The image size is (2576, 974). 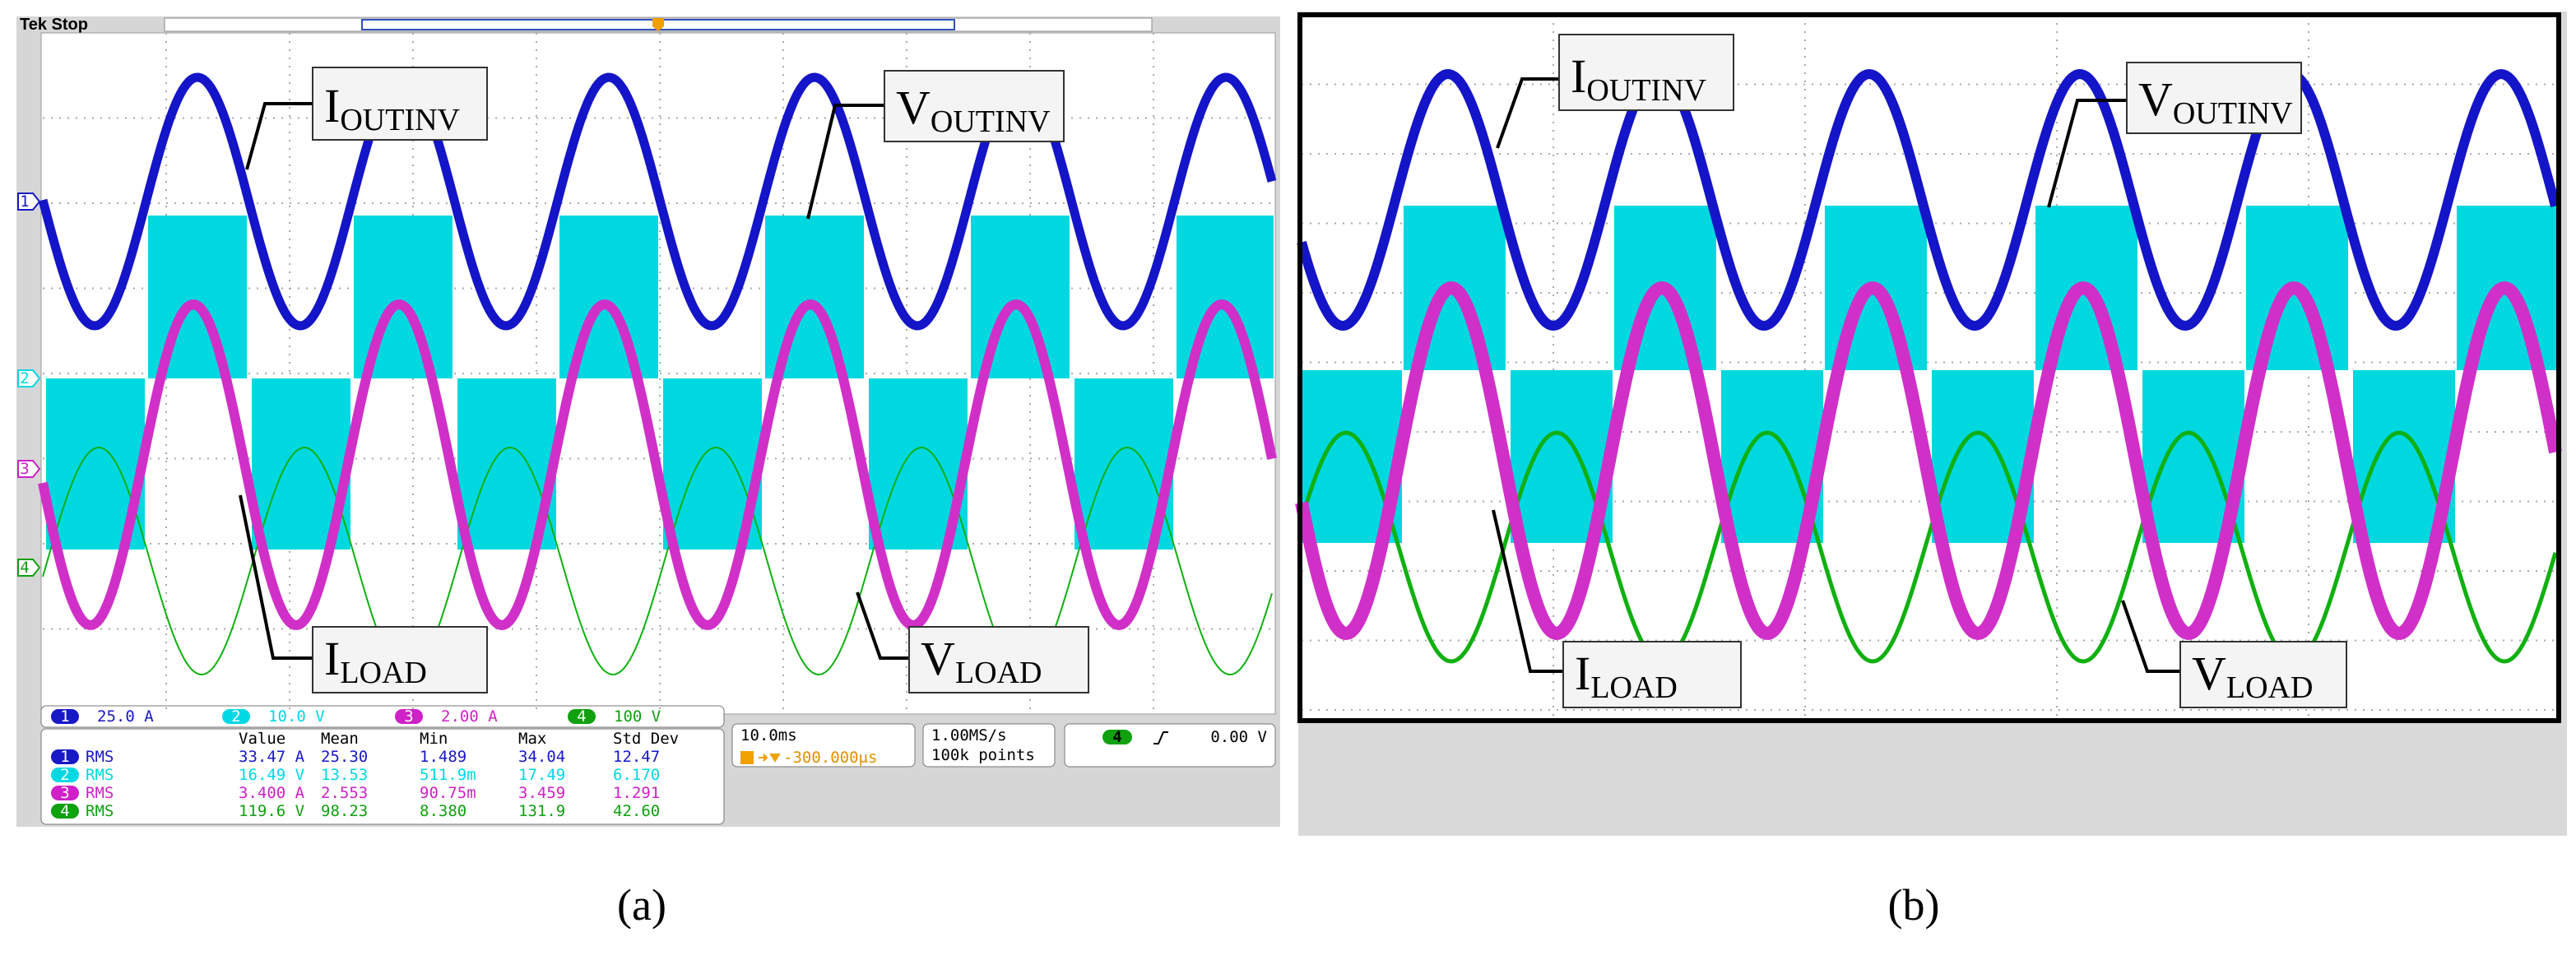 I want to click on channel-marker-label: 4, so click(x=24, y=568).